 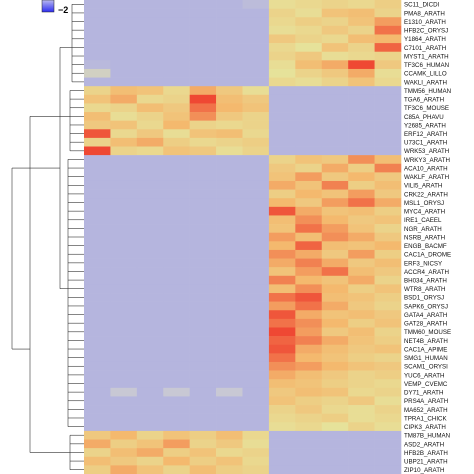 I want to click on row-label: ERF3_NICSY, so click(x=423, y=263).